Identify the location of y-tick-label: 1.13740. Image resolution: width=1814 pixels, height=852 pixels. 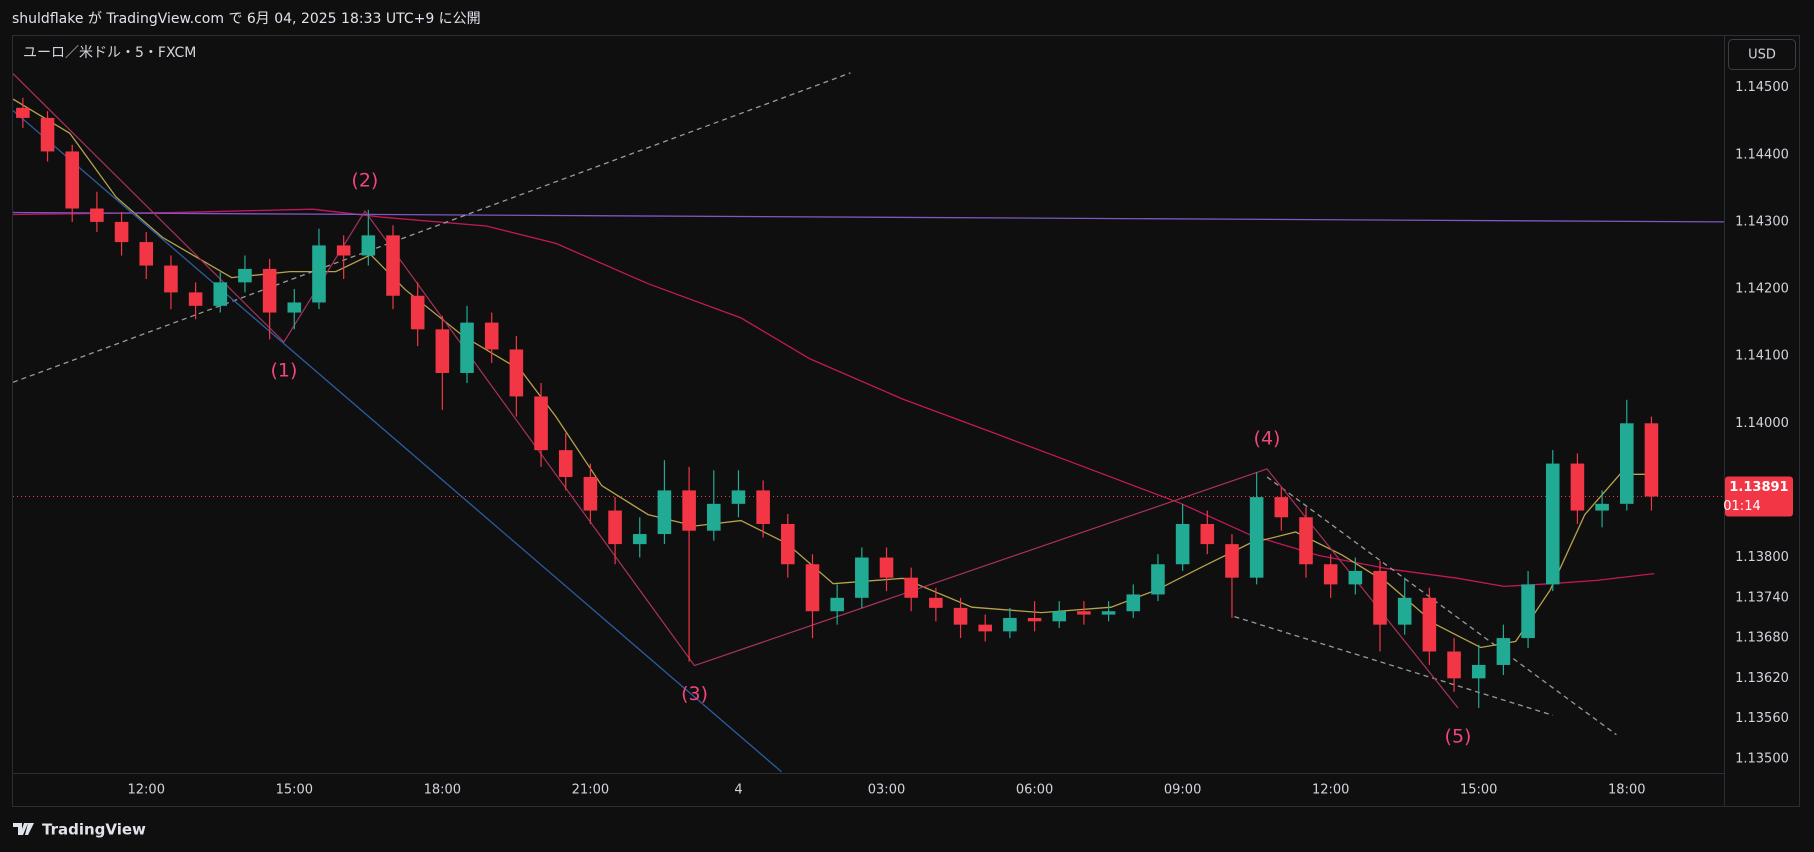
(1762, 597).